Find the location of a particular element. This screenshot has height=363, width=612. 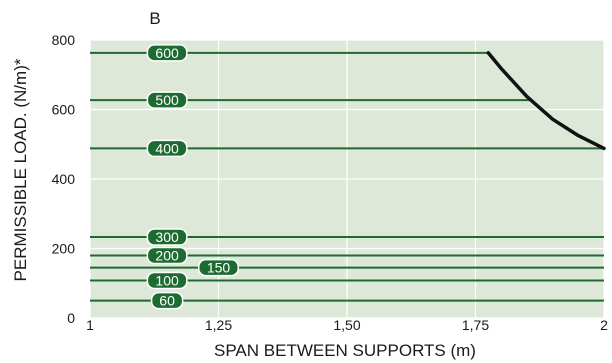

panel-label: B is located at coordinates (154, 18).